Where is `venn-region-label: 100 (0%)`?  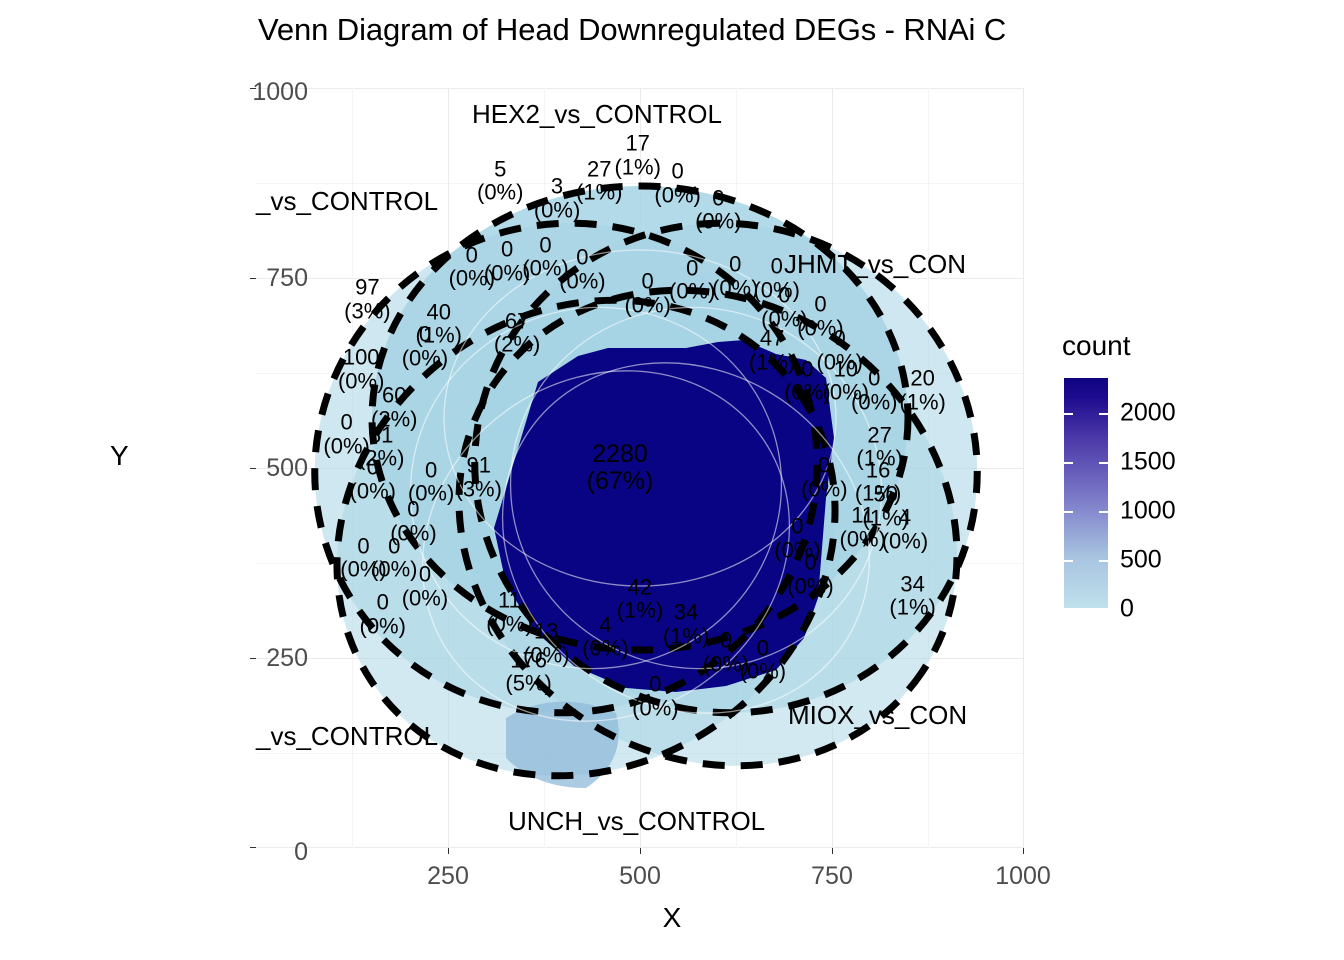 venn-region-label: 100 (0%) is located at coordinates (361, 369).